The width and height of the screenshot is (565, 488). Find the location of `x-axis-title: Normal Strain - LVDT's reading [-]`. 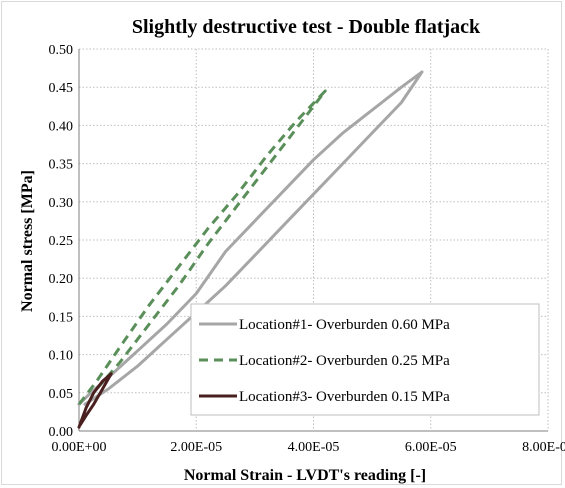

x-axis-title: Normal Strain - LVDT's reading [-] is located at coordinates (305, 475).